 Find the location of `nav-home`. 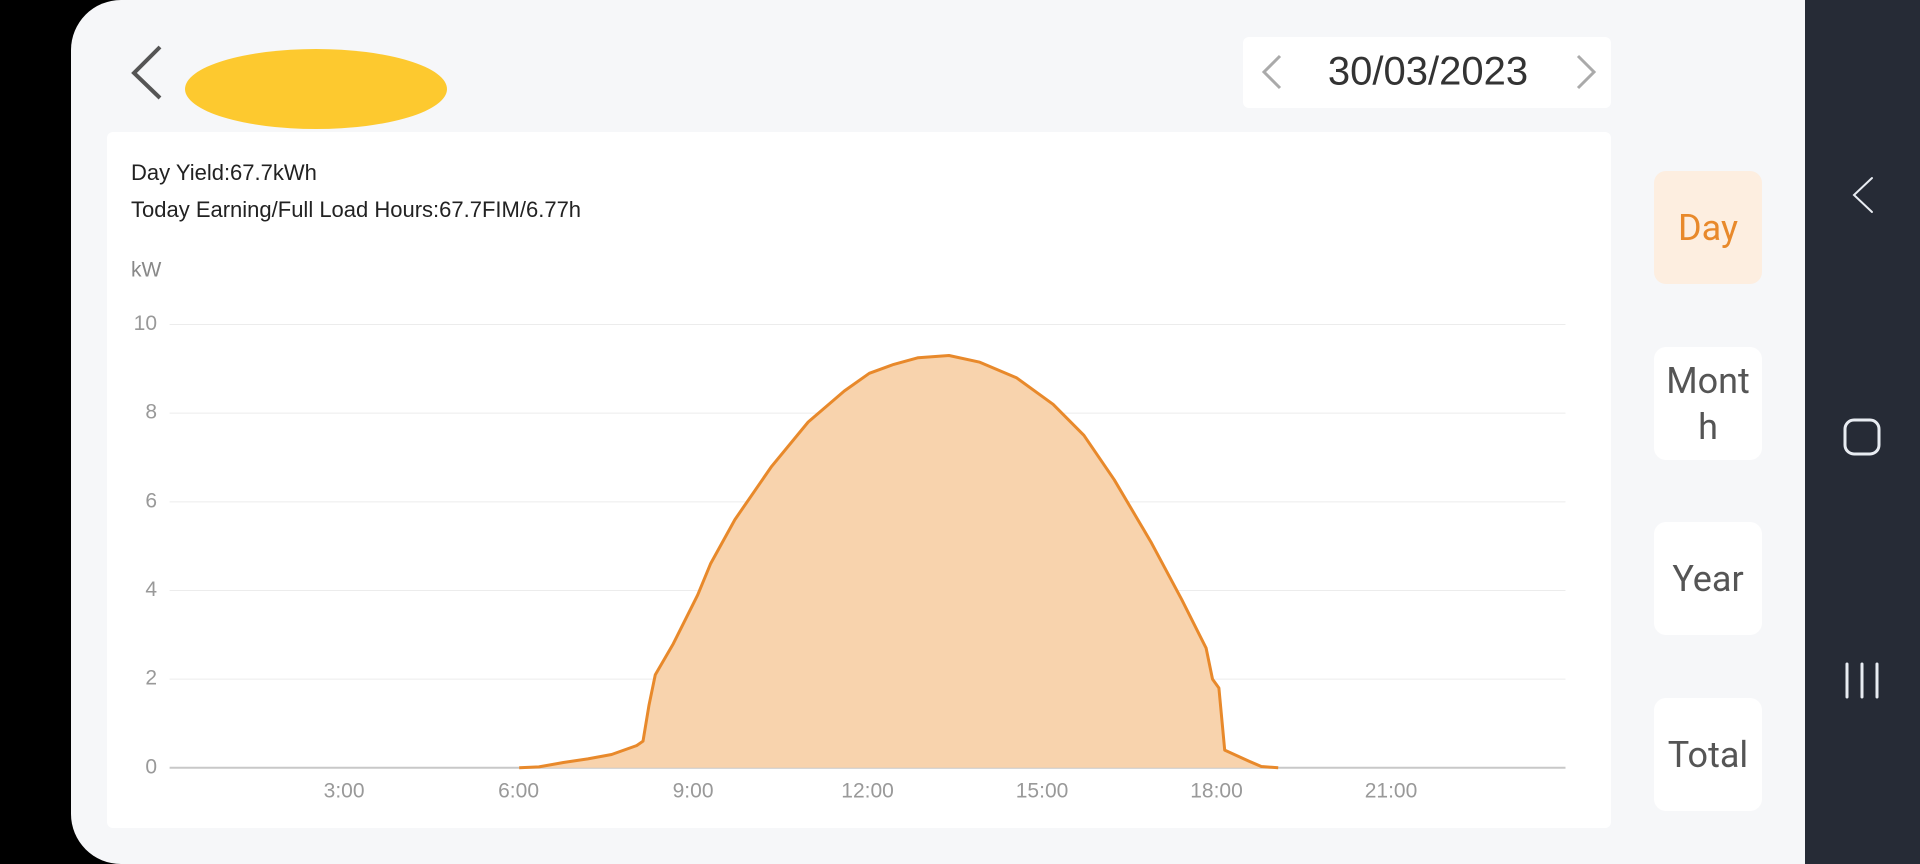

nav-home is located at coordinates (1862, 437).